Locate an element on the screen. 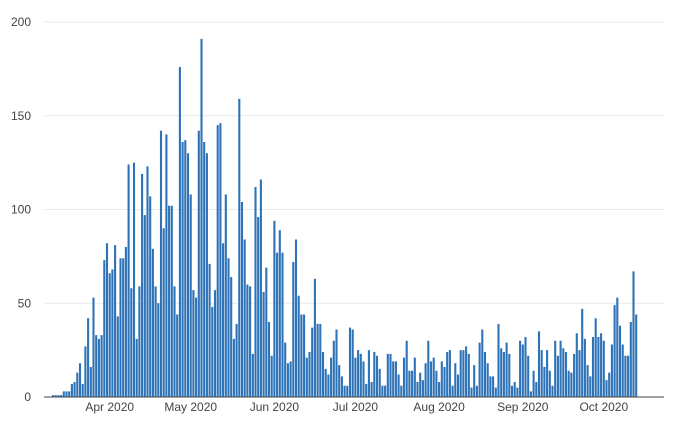  y-tick-label: 50 is located at coordinates (25, 303).